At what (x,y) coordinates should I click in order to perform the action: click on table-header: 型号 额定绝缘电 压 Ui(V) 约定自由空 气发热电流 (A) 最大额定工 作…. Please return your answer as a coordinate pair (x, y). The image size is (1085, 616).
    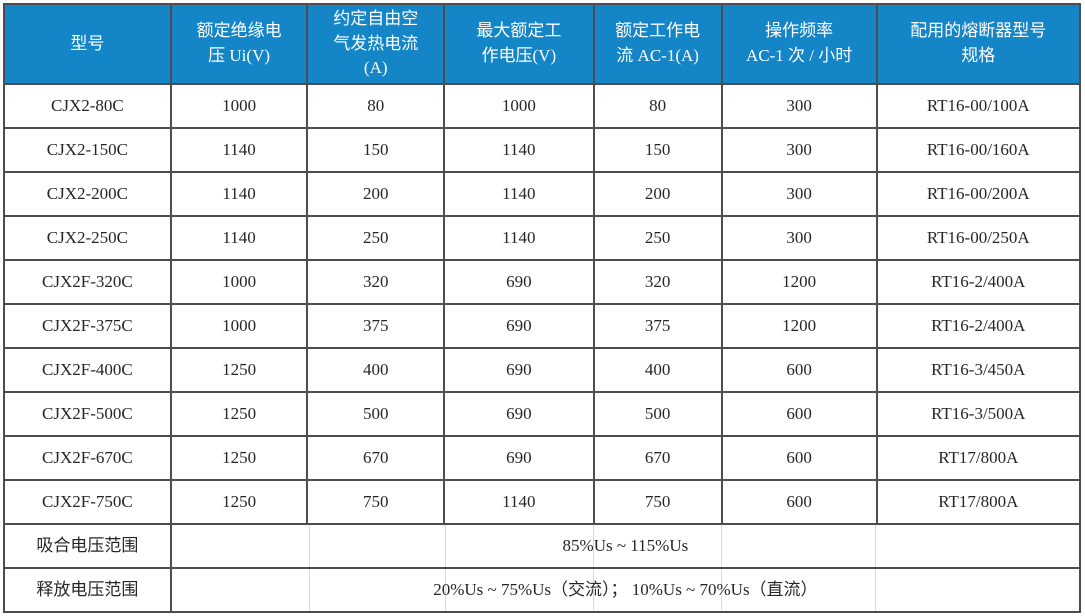
    Looking at the image, I should click on (542, 44).